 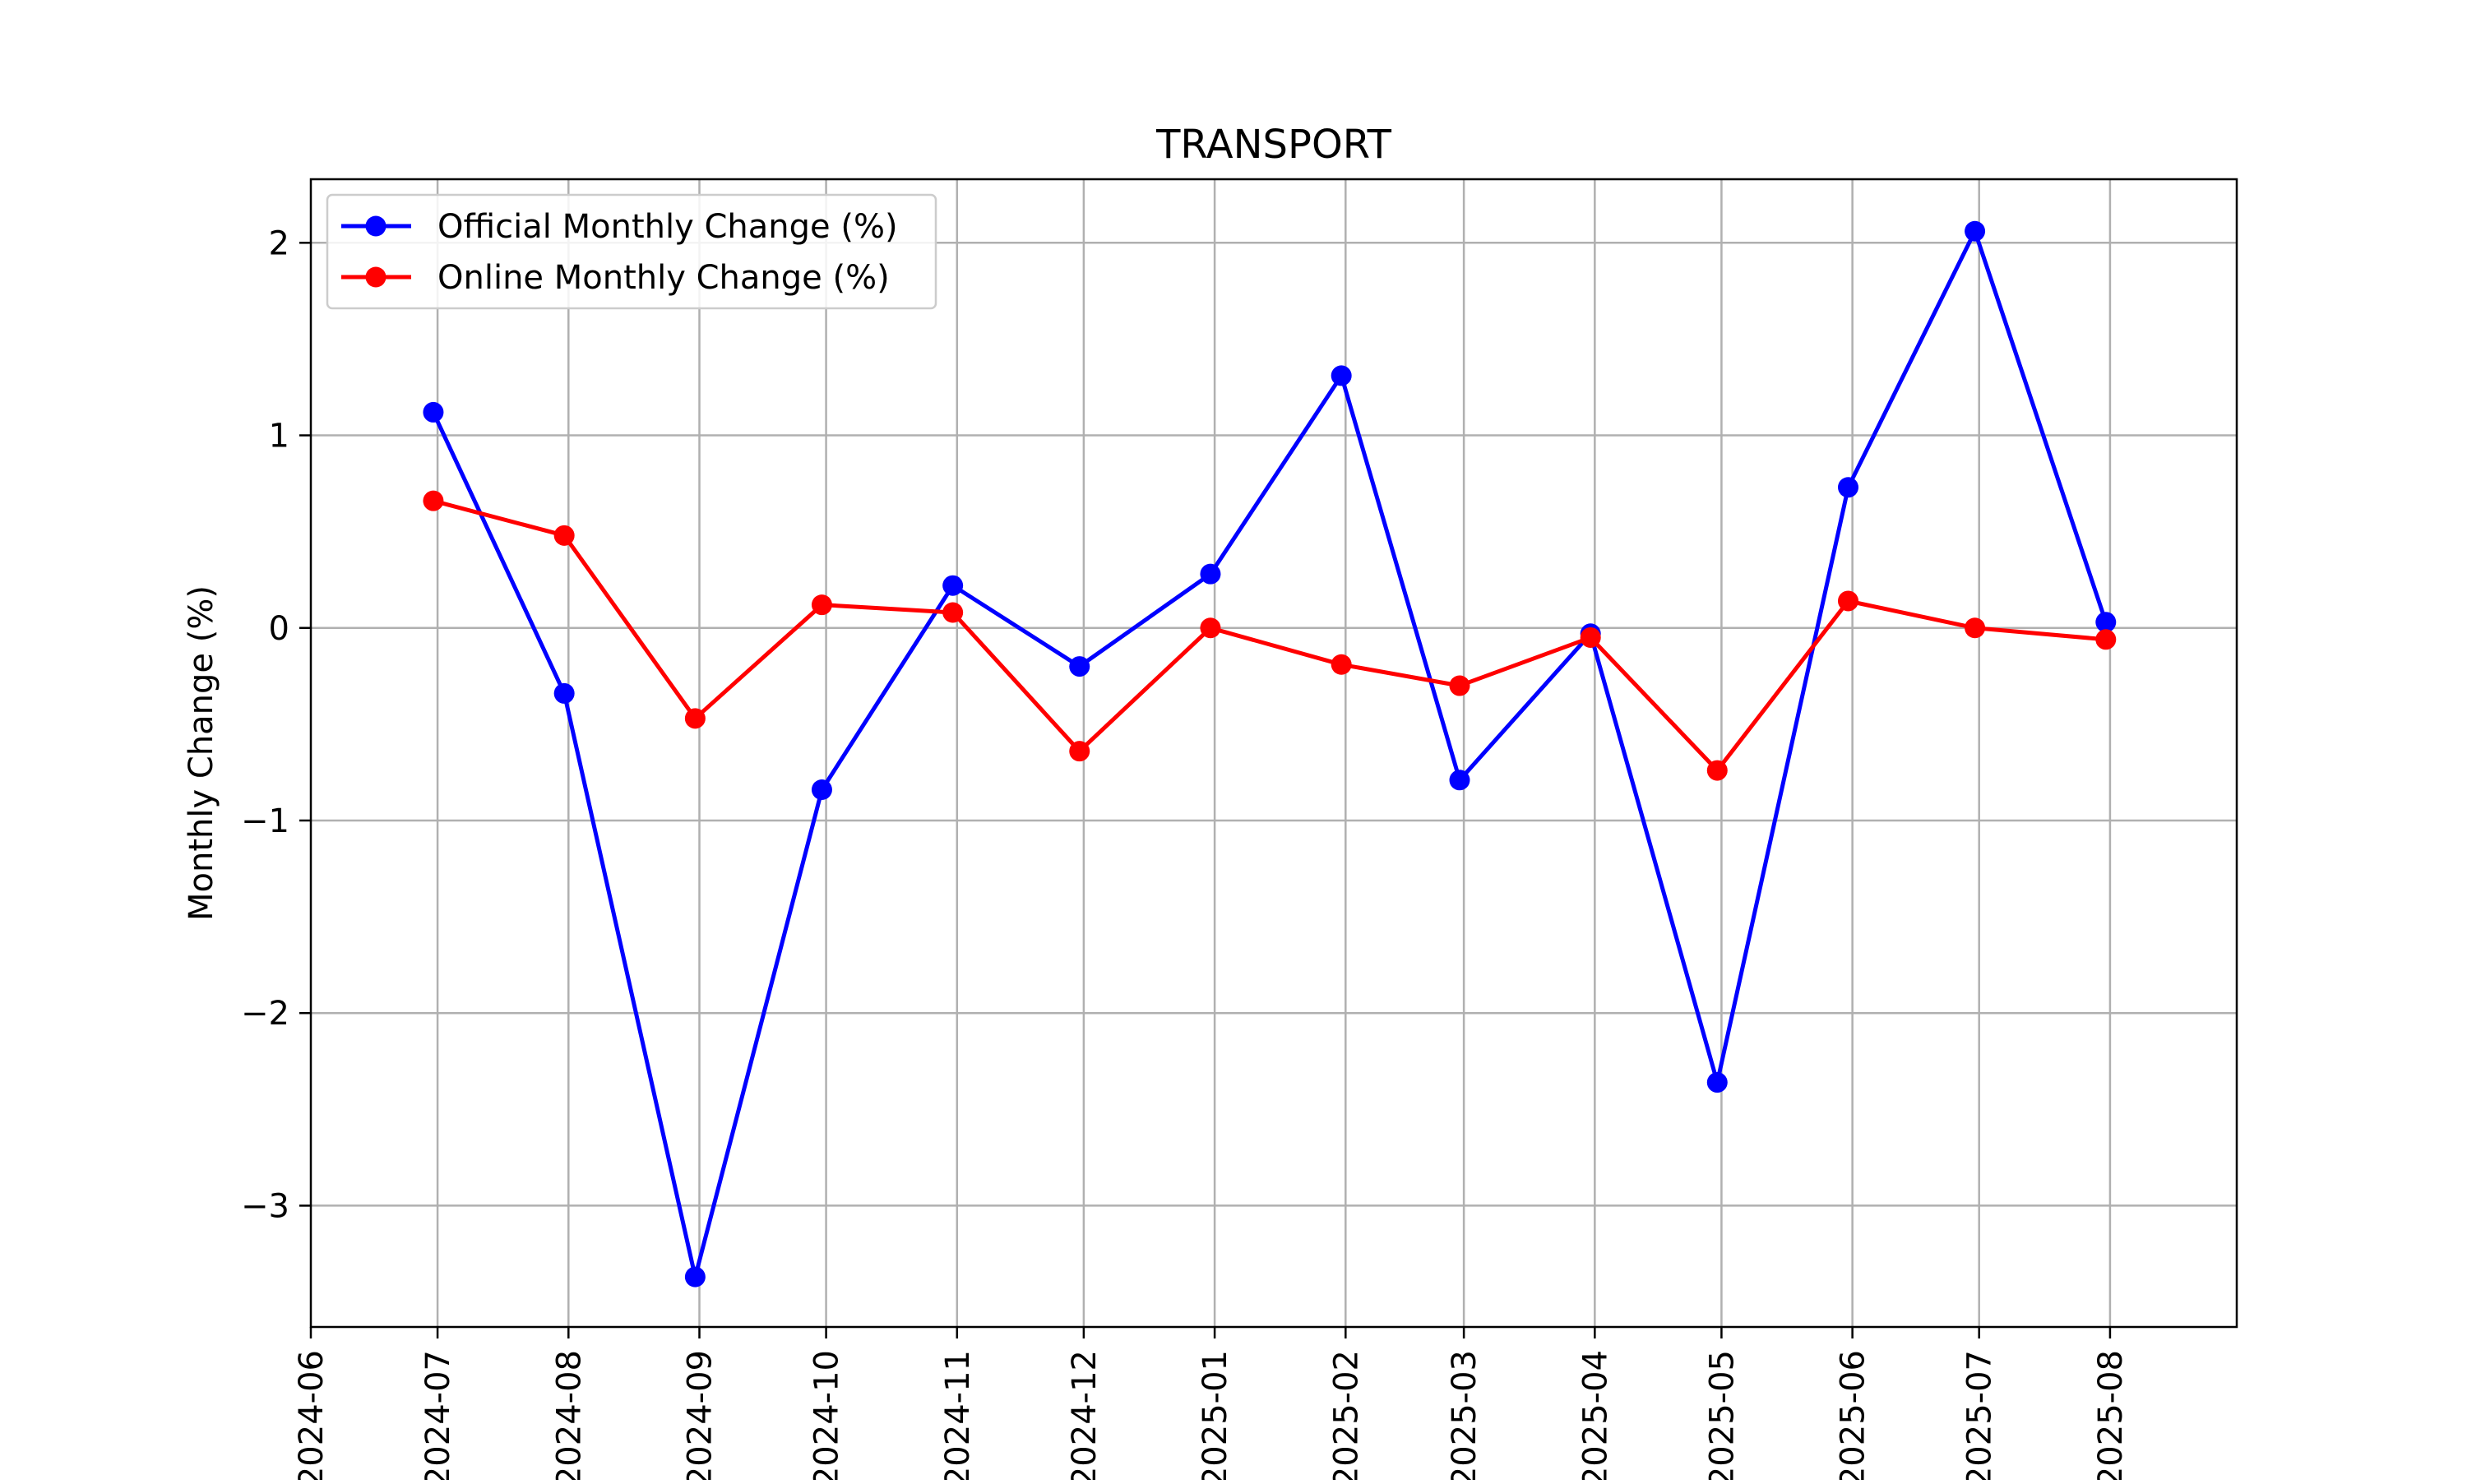 I want to click on series-online, so click(x=1270, y=636).